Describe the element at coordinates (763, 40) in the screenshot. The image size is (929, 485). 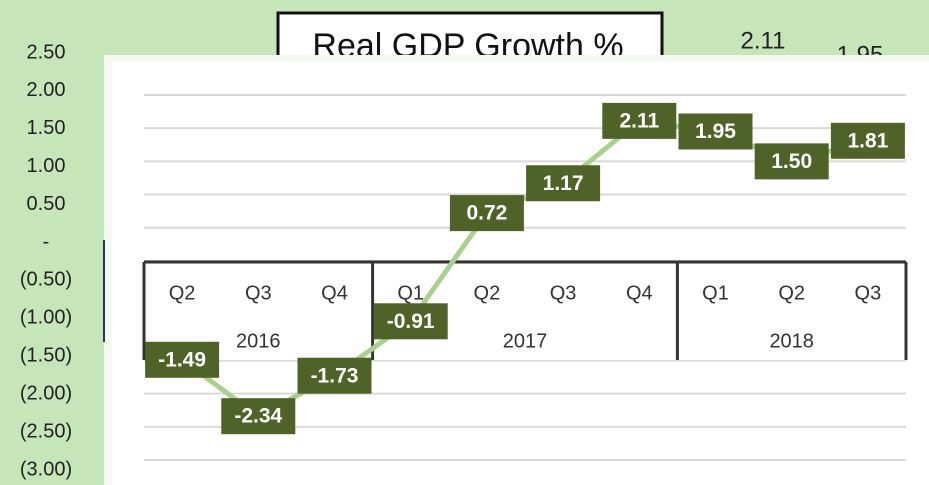
I see `ghost-label: 2.11` at that location.